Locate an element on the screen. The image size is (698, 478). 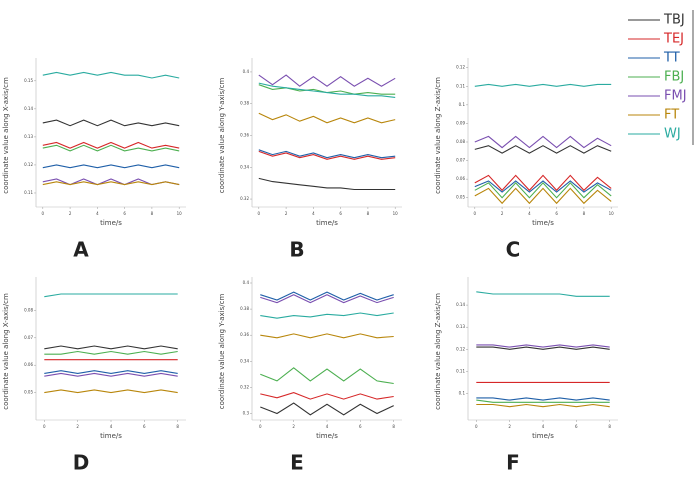
legend-label: FMJ is located at coordinates (675, 96).